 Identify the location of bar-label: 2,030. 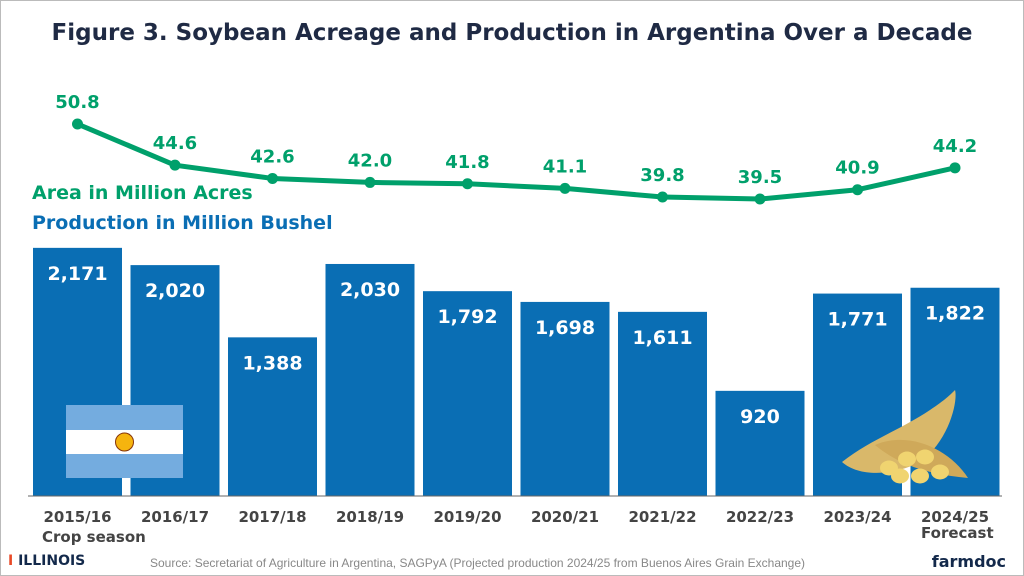
(370, 290).